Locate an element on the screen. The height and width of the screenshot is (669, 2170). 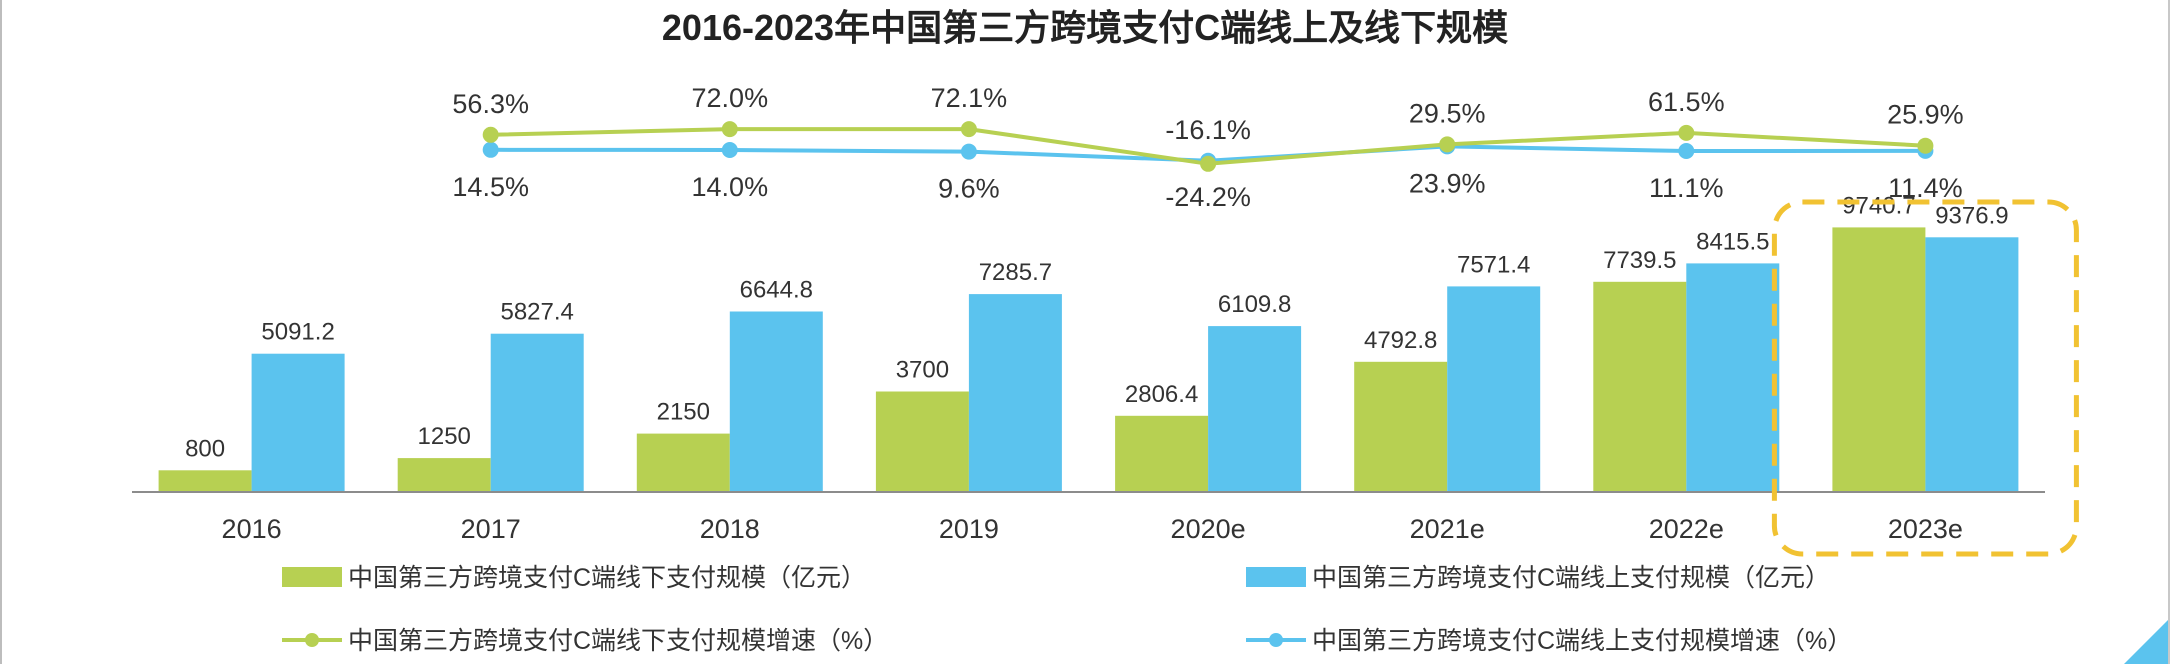
bar-offline-2018 is located at coordinates (683, 462).